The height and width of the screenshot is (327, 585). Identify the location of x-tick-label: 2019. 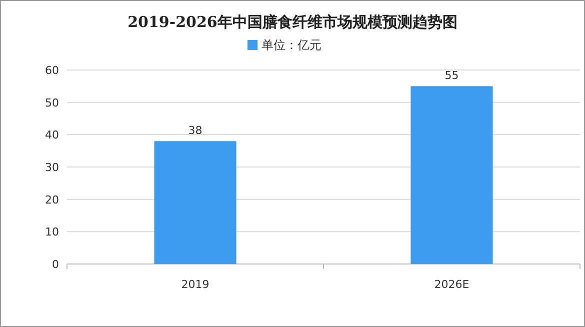
(195, 284).